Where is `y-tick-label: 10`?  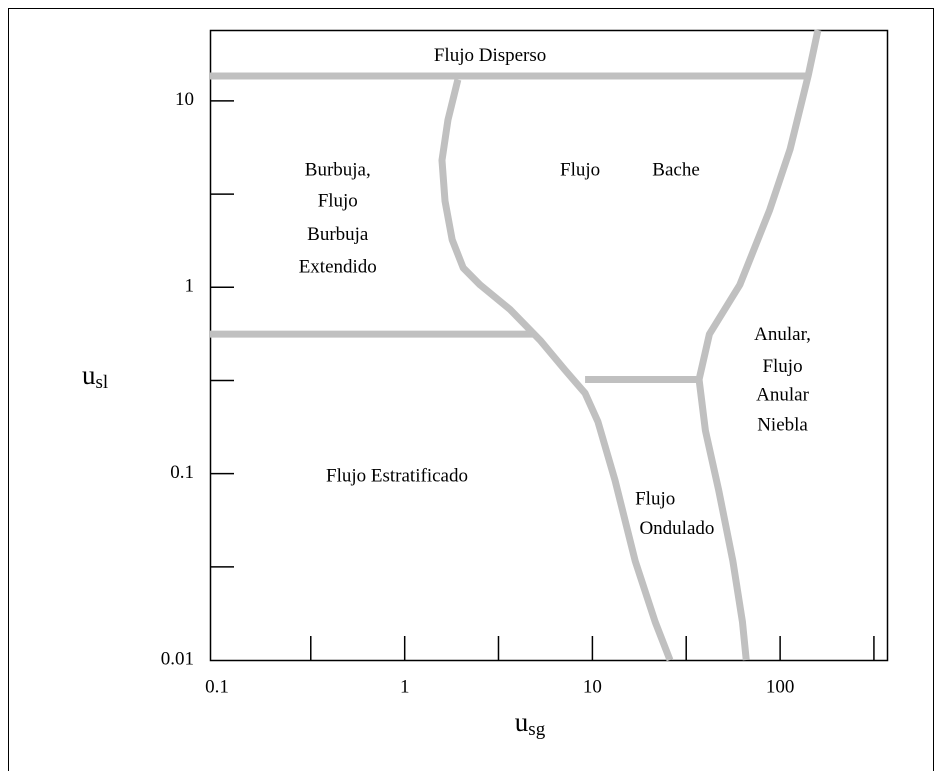 y-tick-label: 10 is located at coordinates (184, 99).